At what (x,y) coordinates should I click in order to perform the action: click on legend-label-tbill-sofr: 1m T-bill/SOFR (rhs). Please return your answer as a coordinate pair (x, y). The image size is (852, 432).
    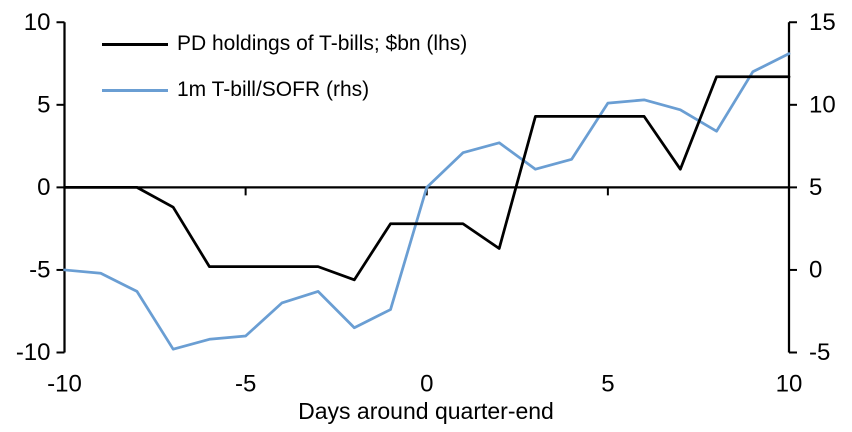
    Looking at the image, I should click on (273, 89).